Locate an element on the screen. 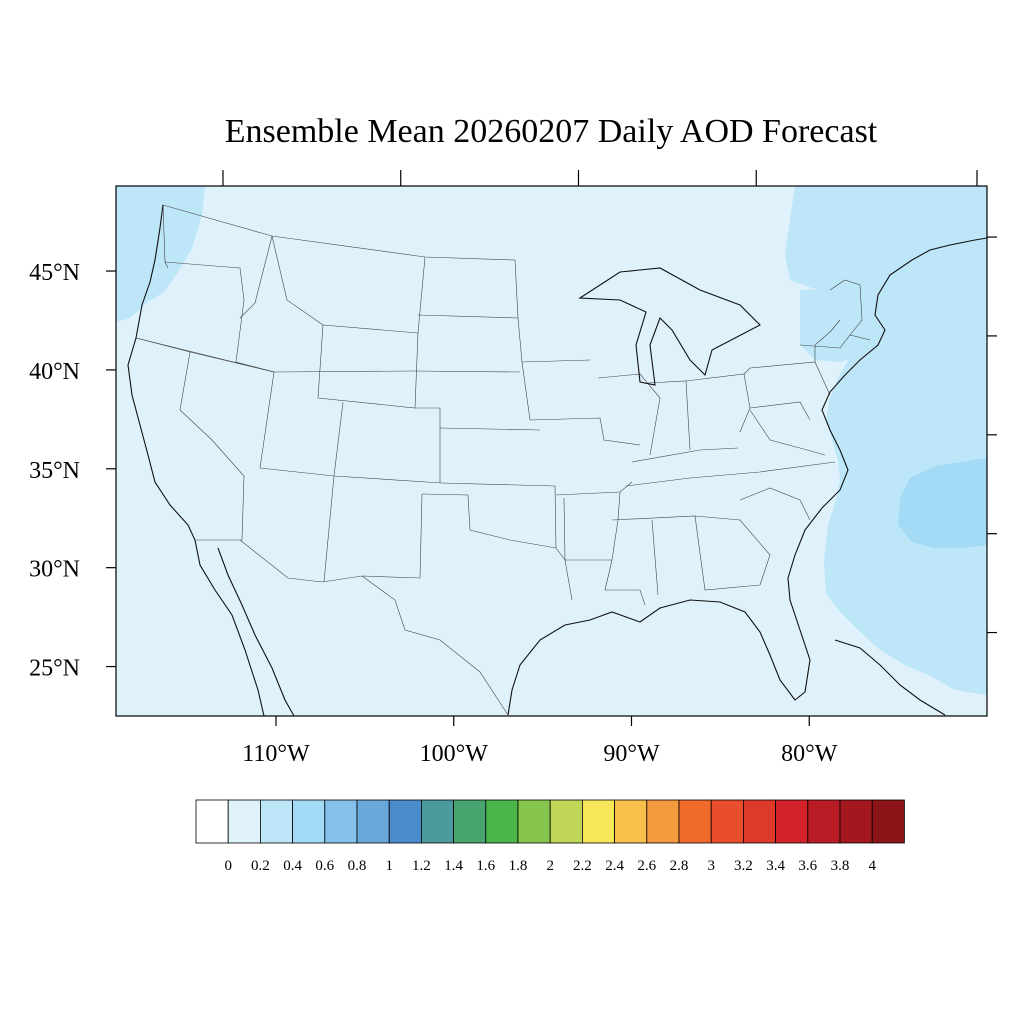 This screenshot has width=1024, height=1024. colorbar-label: 1.4 is located at coordinates (453, 866).